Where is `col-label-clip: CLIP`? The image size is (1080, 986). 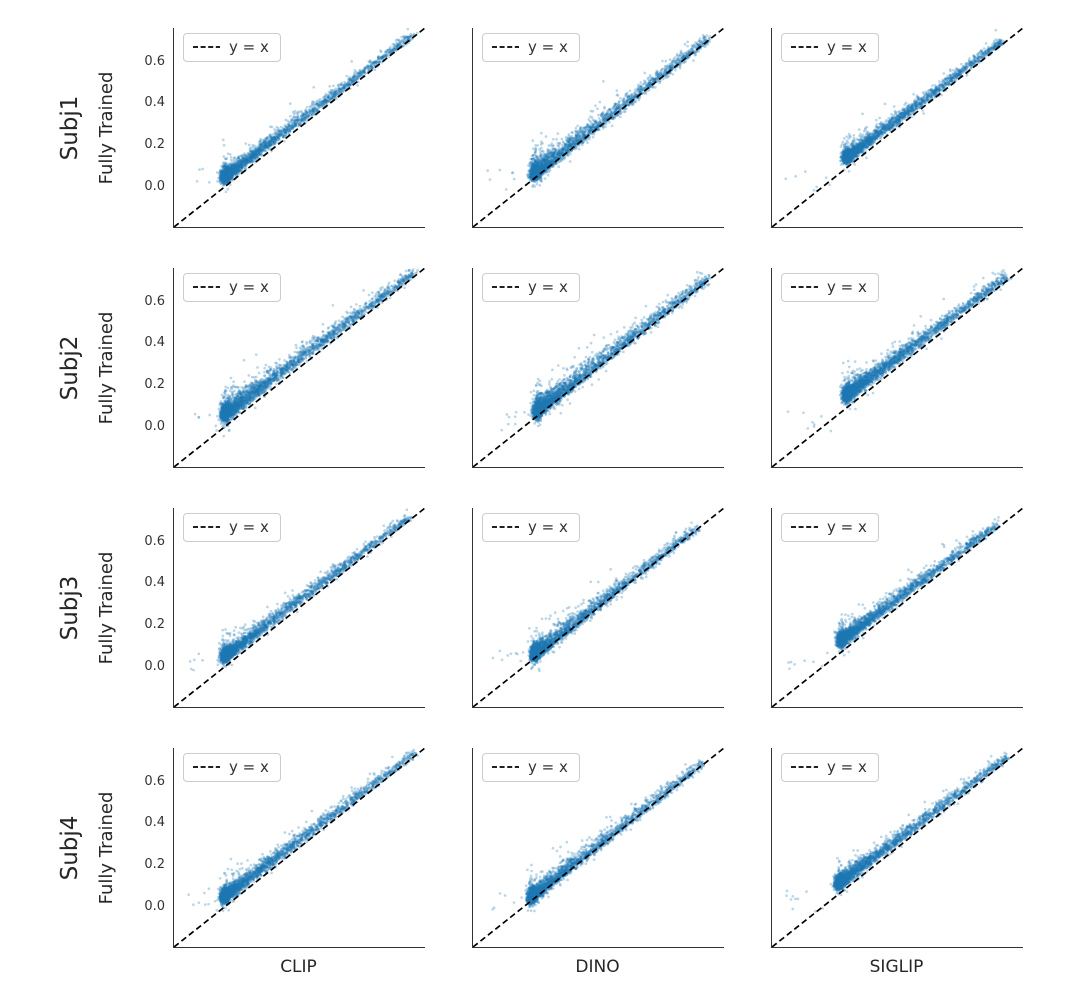
col-label-clip: CLIP is located at coordinates (298, 967).